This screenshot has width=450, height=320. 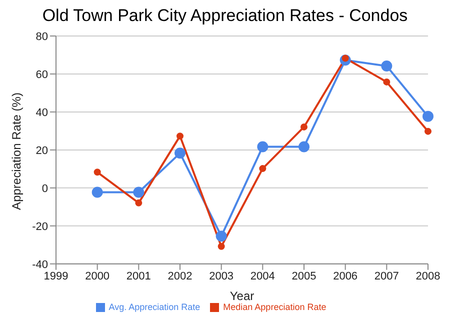 What do you see at coordinates (16, 151) in the screenshot?
I see `y-axis-title: Appreciation Rate (%)` at bounding box center [16, 151].